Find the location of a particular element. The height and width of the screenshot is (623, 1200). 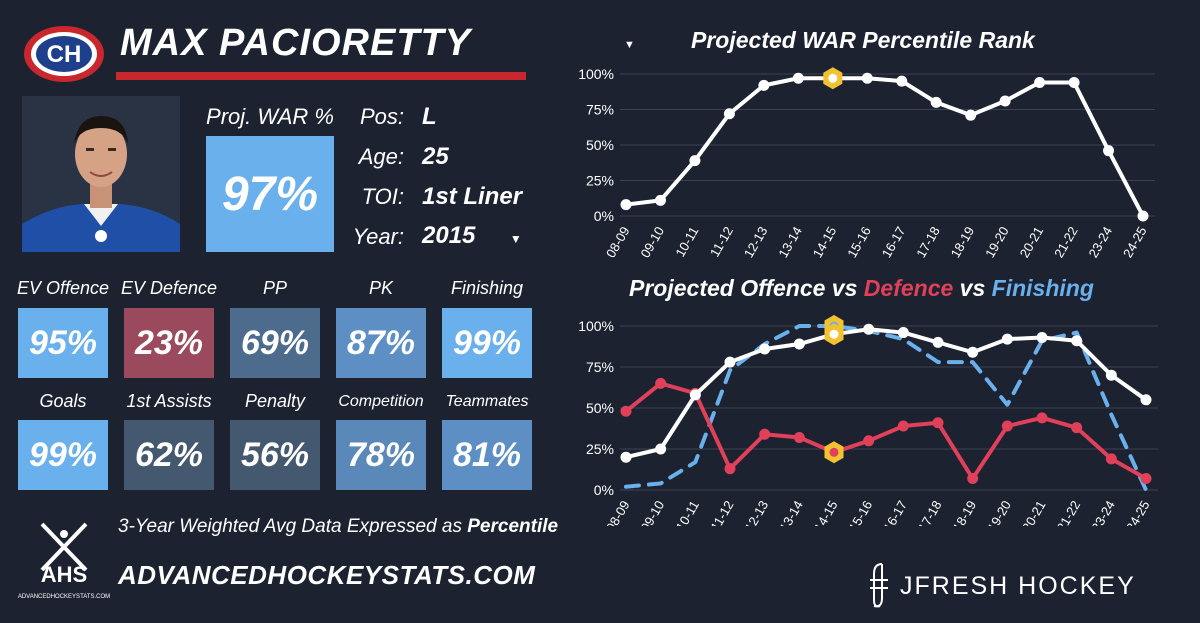

series-line-offence is located at coordinates (886, 393).